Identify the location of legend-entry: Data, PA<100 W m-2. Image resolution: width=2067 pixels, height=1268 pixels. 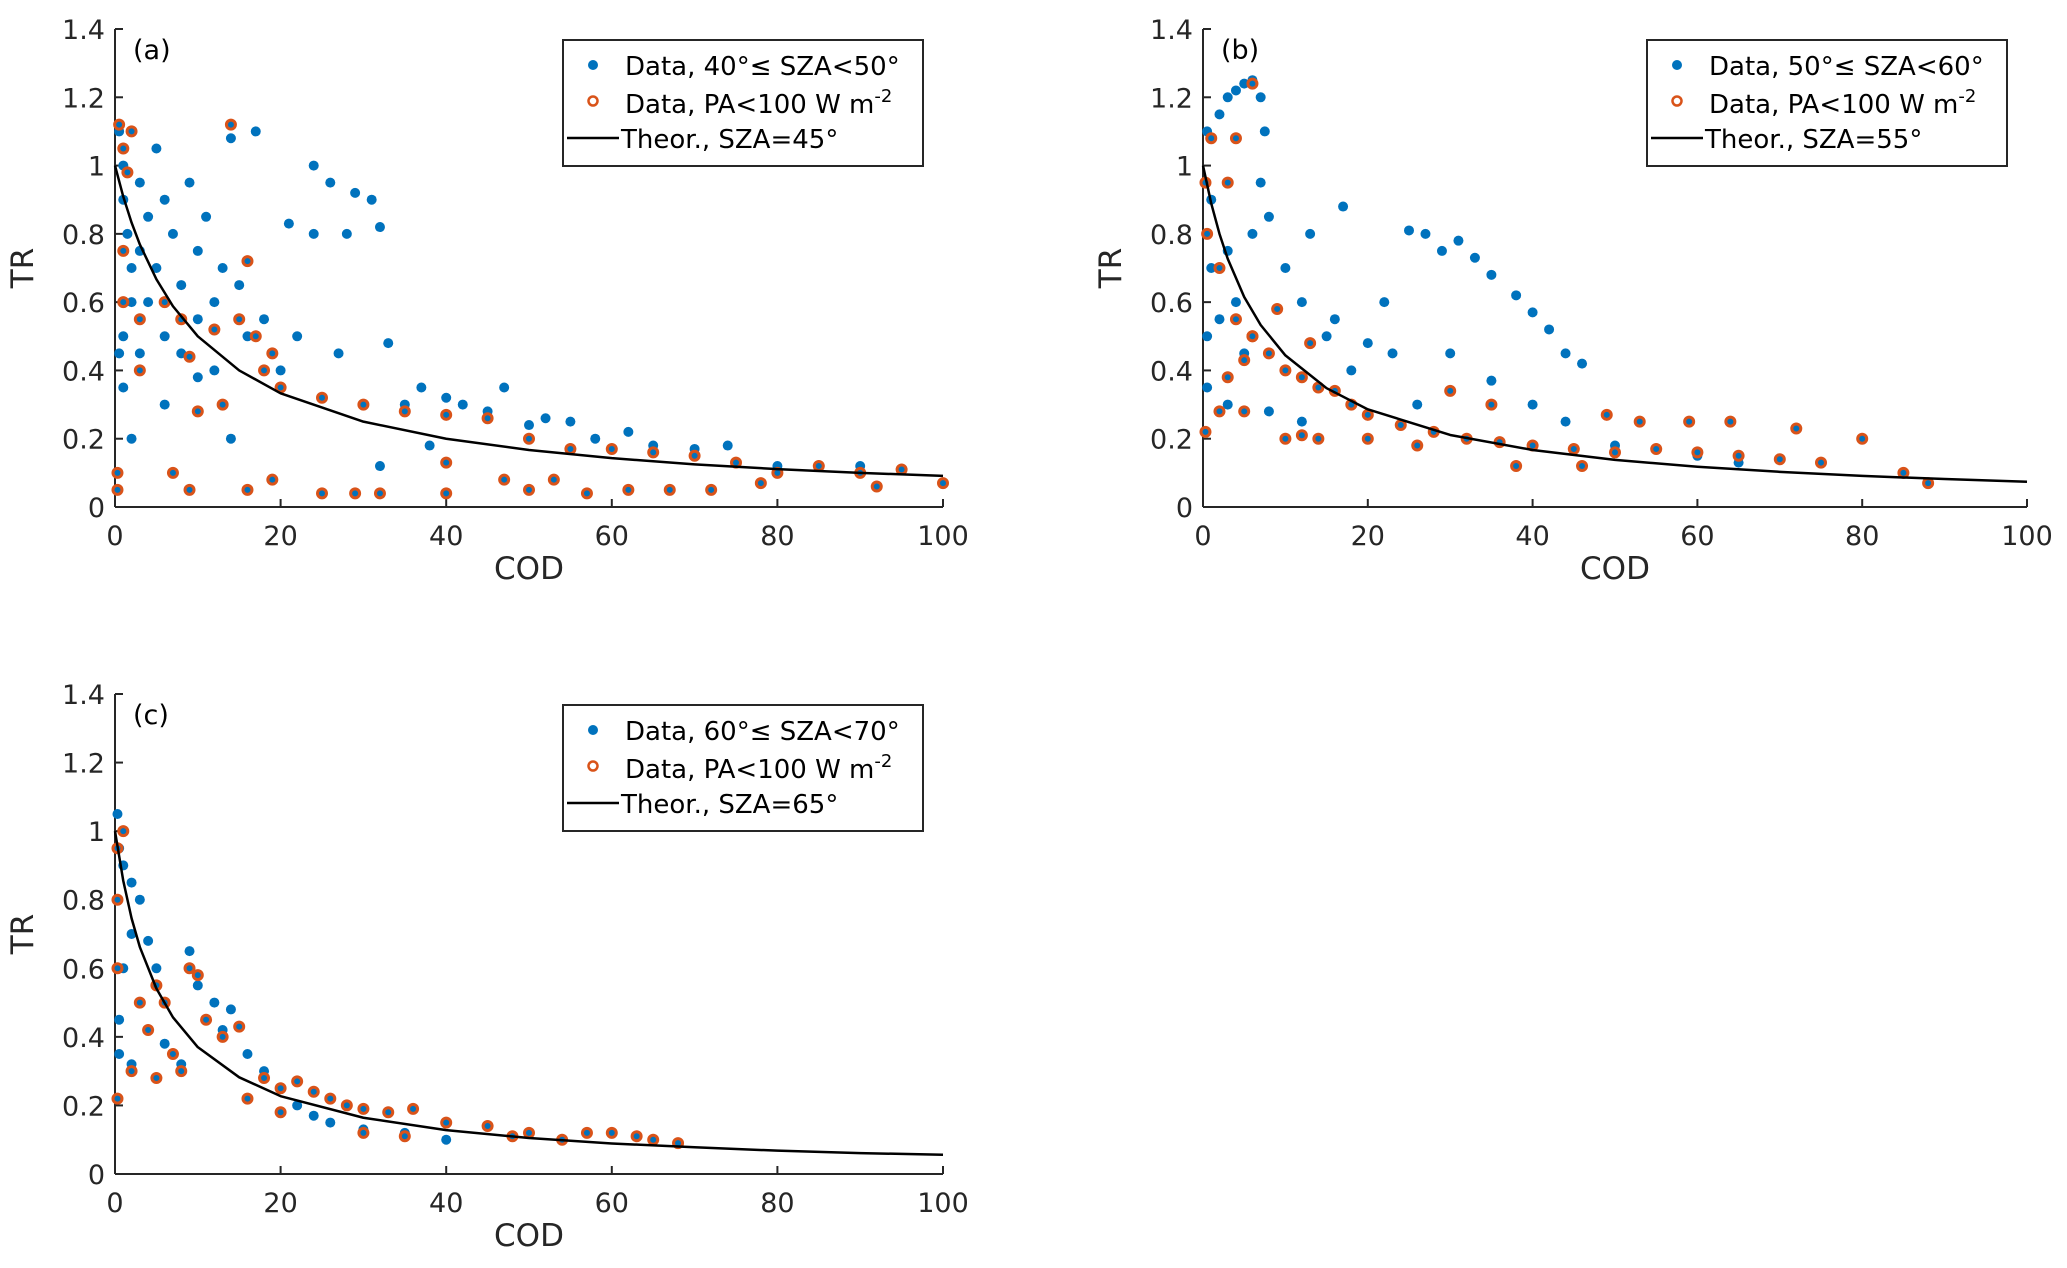
(758, 768).